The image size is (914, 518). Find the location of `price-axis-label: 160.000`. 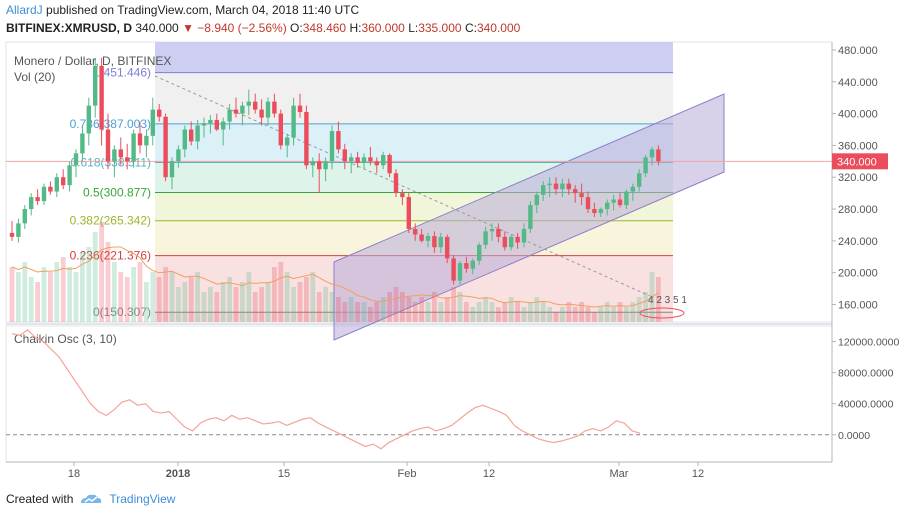

price-axis-label: 160.000 is located at coordinates (858, 306).